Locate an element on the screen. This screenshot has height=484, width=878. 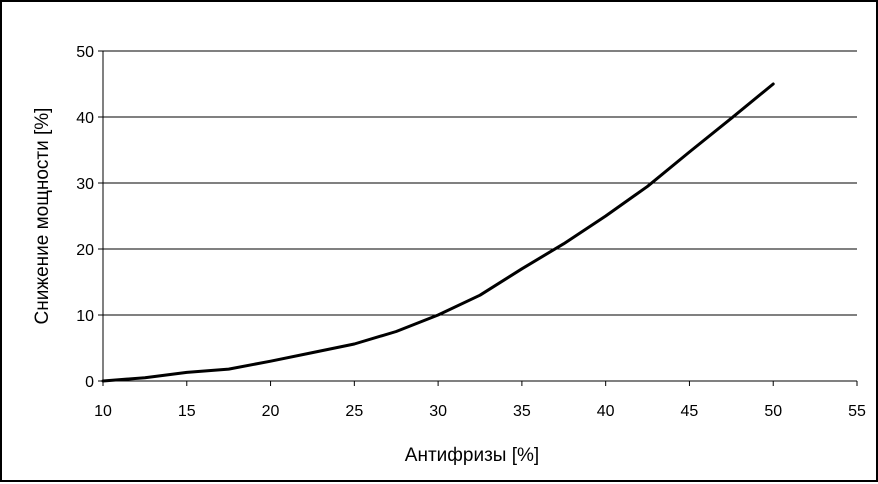
x-tick-label-50: 50 is located at coordinates (773, 411).